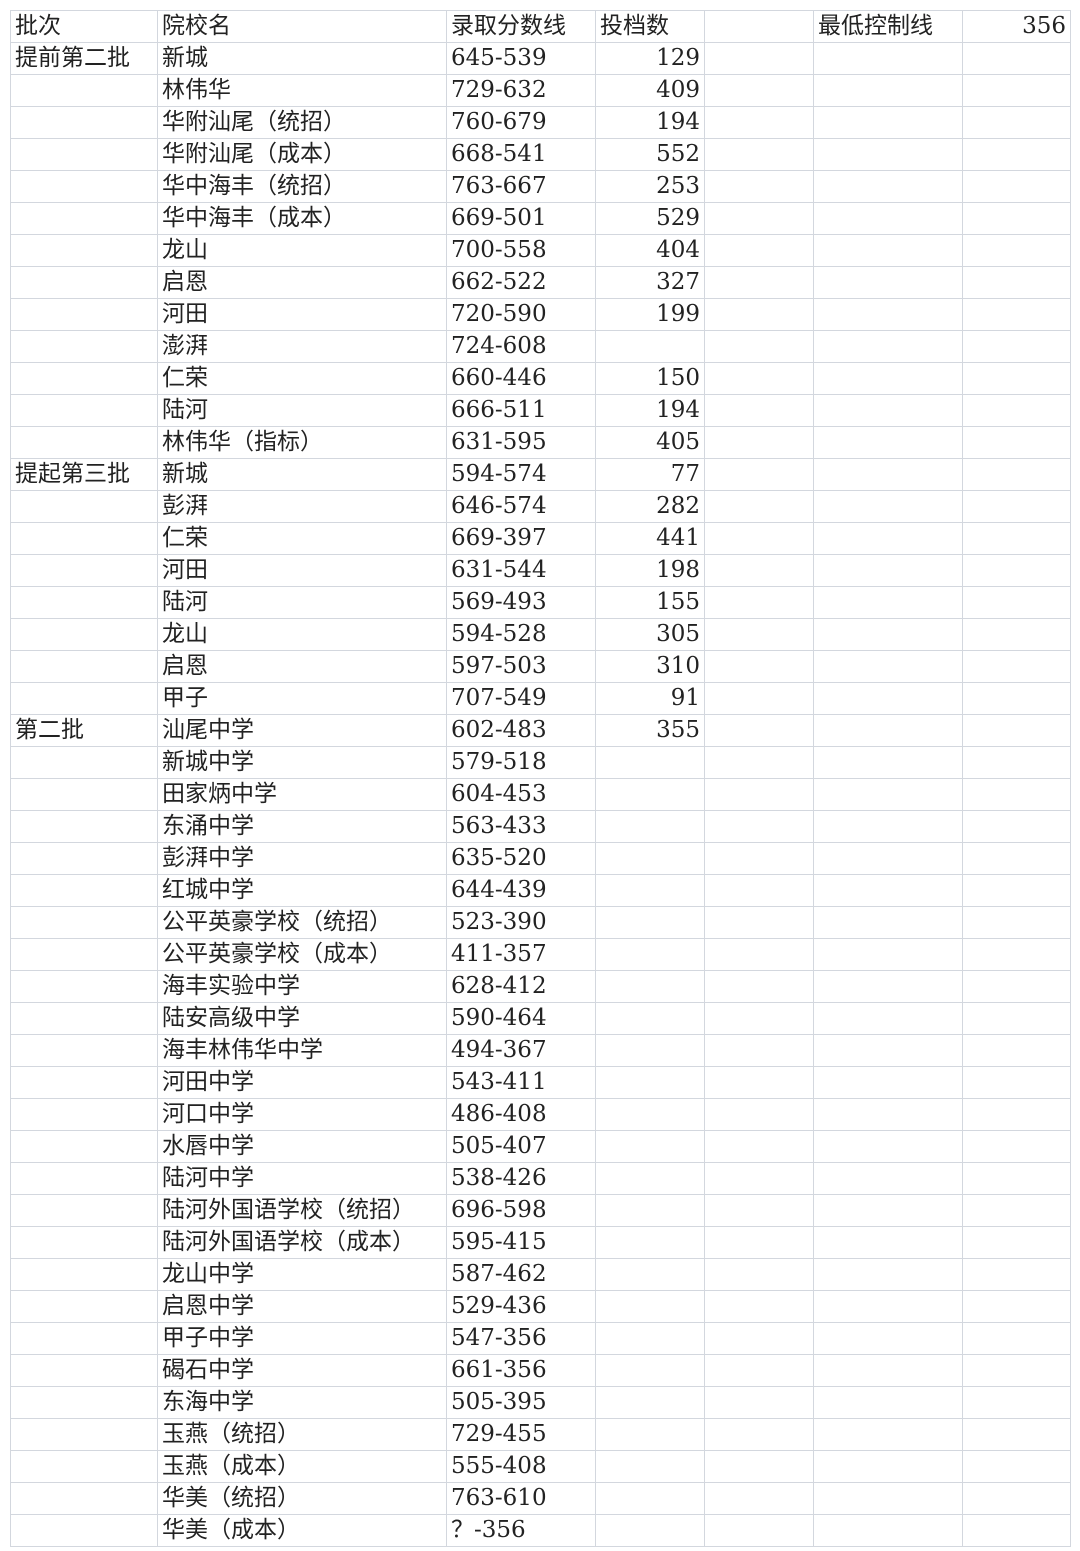  Describe the element at coordinates (302, 250) in the screenshot. I see `school-cell: 龙山` at that location.